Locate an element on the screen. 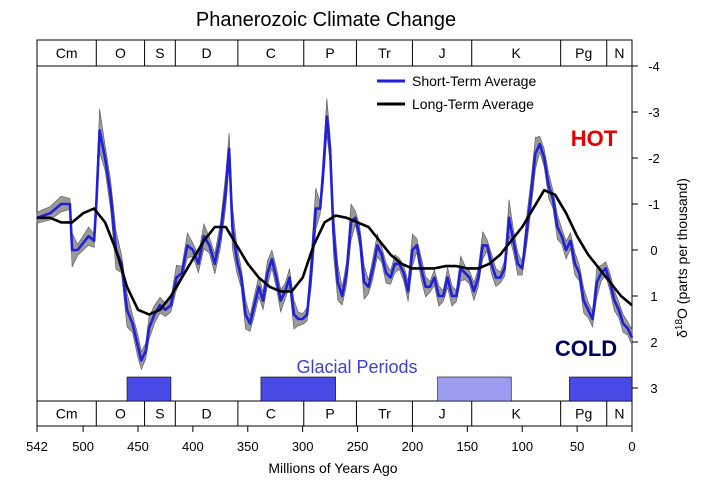 Image resolution: width=703 pixels, height=481 pixels. period-top-label-k: K is located at coordinates (517, 53).